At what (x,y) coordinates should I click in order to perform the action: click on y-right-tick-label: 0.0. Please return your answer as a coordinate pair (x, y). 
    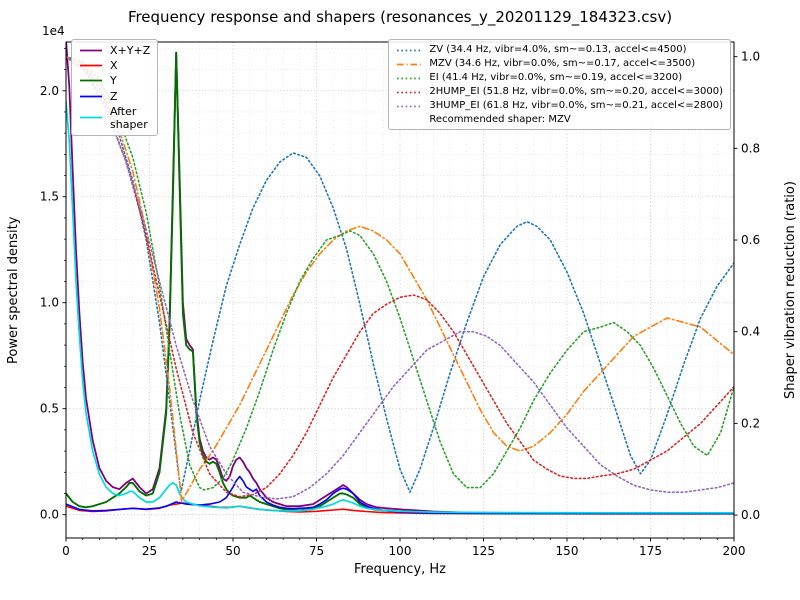
    Looking at the image, I should click on (750, 515).